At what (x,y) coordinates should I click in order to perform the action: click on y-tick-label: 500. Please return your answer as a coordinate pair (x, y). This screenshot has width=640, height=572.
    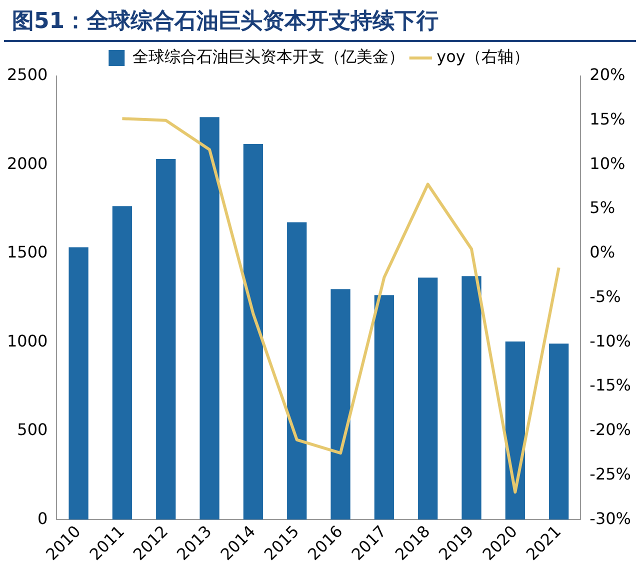
    Looking at the image, I should click on (32, 430).